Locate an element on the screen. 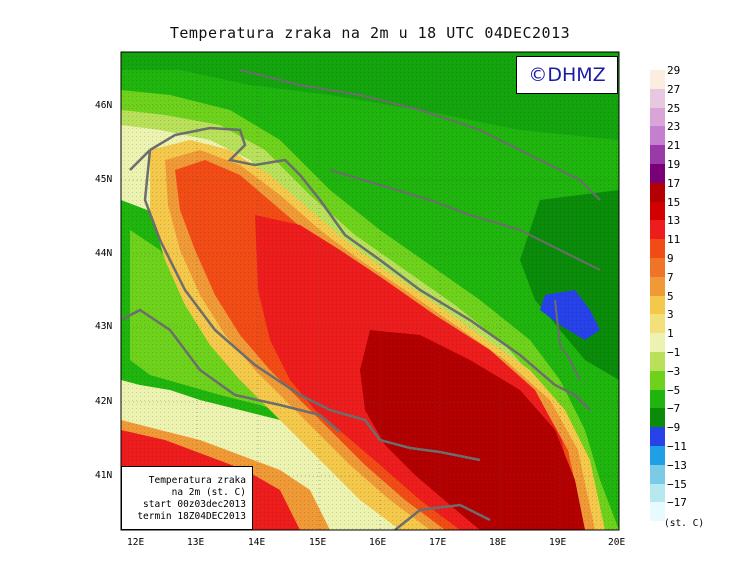  lon-label: 20E is located at coordinates (617, 542).